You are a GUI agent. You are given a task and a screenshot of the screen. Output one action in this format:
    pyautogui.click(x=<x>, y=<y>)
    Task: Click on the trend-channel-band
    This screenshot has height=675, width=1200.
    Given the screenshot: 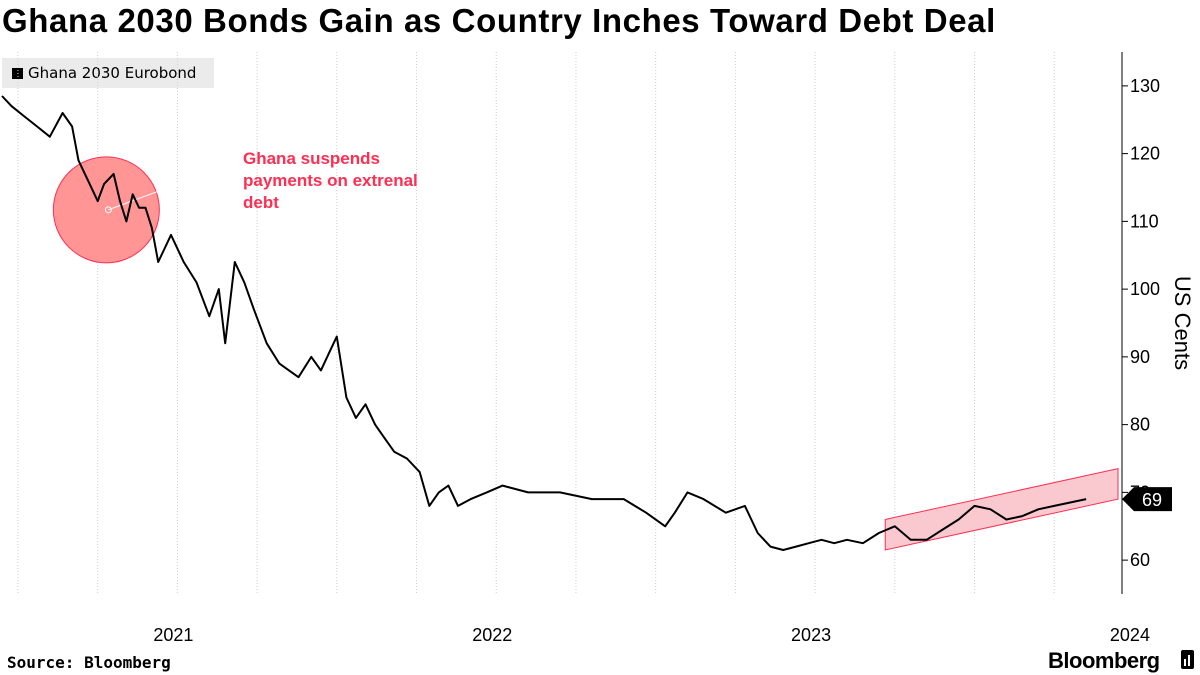 What is the action you would take?
    pyautogui.click(x=1001, y=509)
    